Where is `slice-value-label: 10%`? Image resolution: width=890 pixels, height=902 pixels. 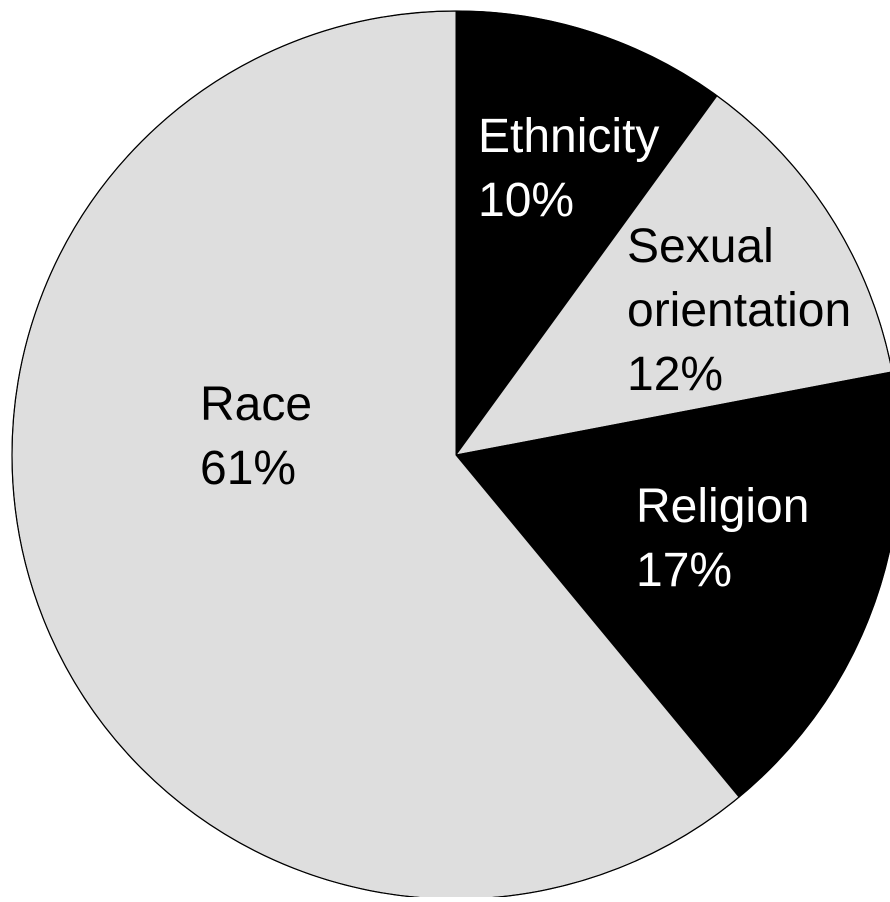 slice-value-label: 10% is located at coordinates (526, 200).